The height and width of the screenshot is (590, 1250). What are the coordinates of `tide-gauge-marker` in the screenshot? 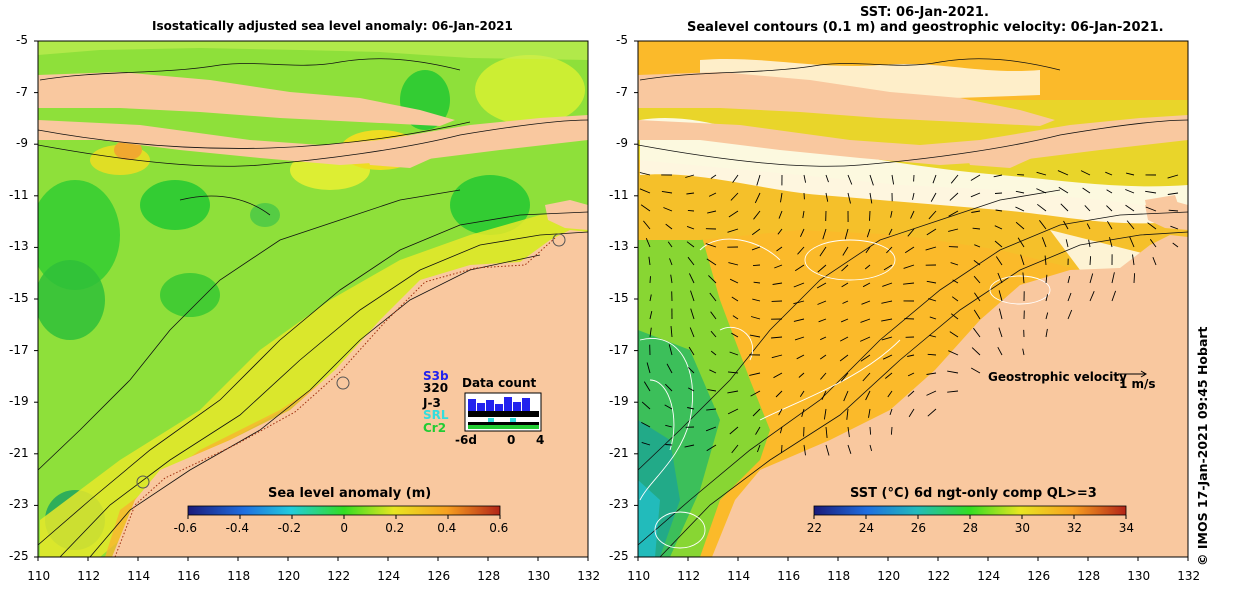 It's located at (559, 240).